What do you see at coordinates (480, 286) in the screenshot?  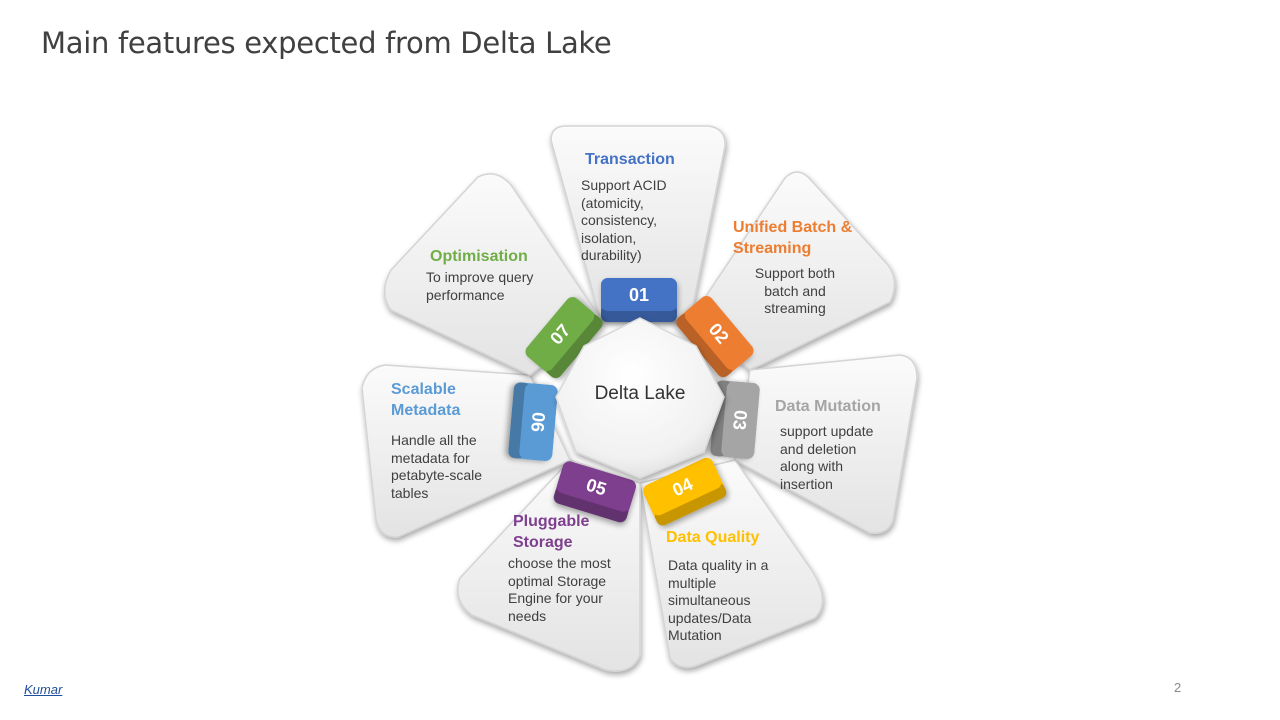 I see `feature-desc-optimisation: To improve query performance` at bounding box center [480, 286].